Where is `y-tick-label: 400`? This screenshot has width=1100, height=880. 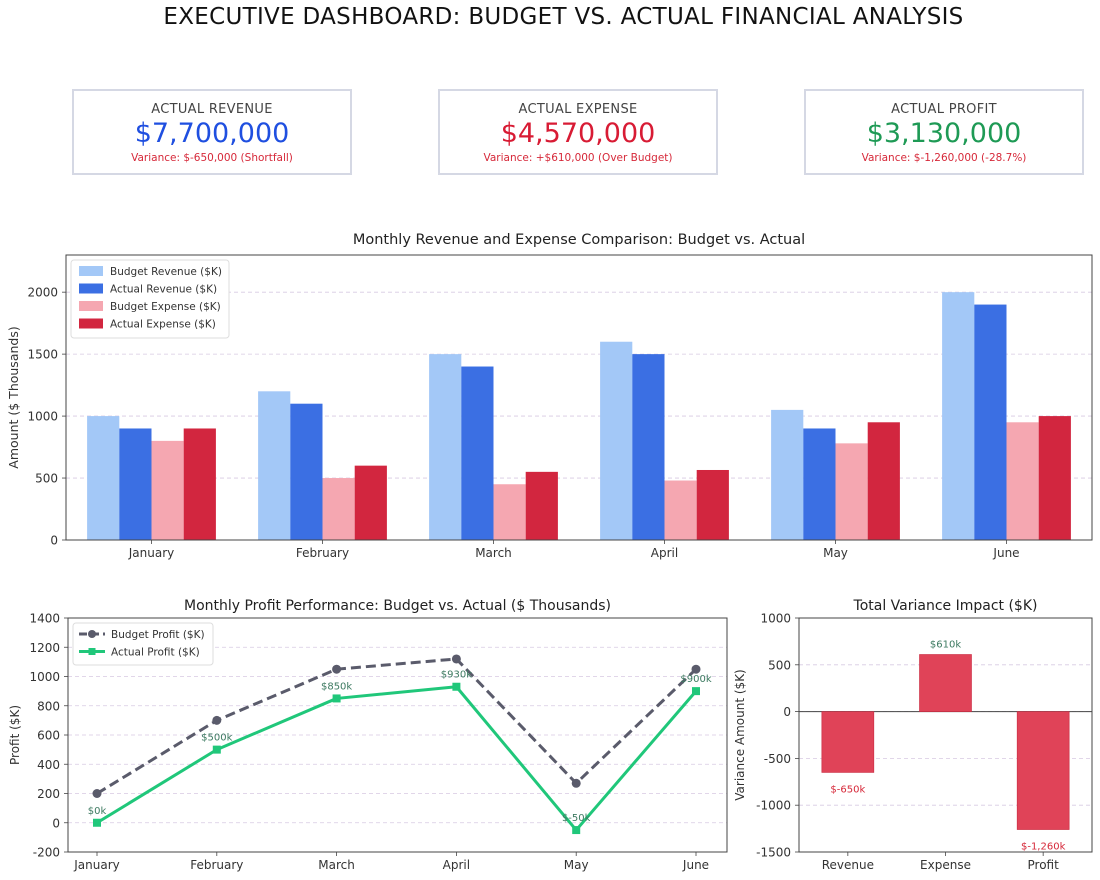
y-tick-label: 400 is located at coordinates (48, 765).